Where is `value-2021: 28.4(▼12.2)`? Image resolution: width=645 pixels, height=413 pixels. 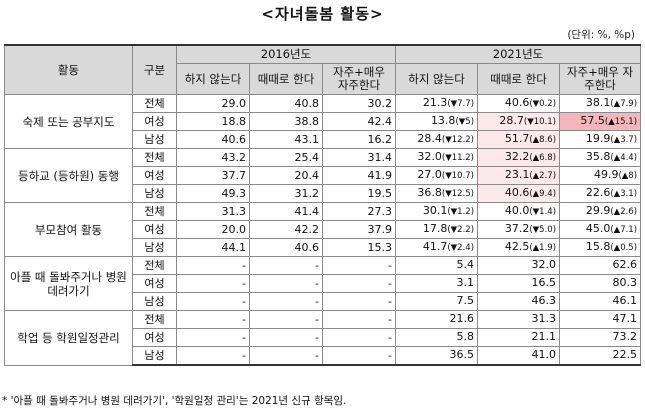
value-2021: 28.4(▼12.2) is located at coordinates (437, 139).